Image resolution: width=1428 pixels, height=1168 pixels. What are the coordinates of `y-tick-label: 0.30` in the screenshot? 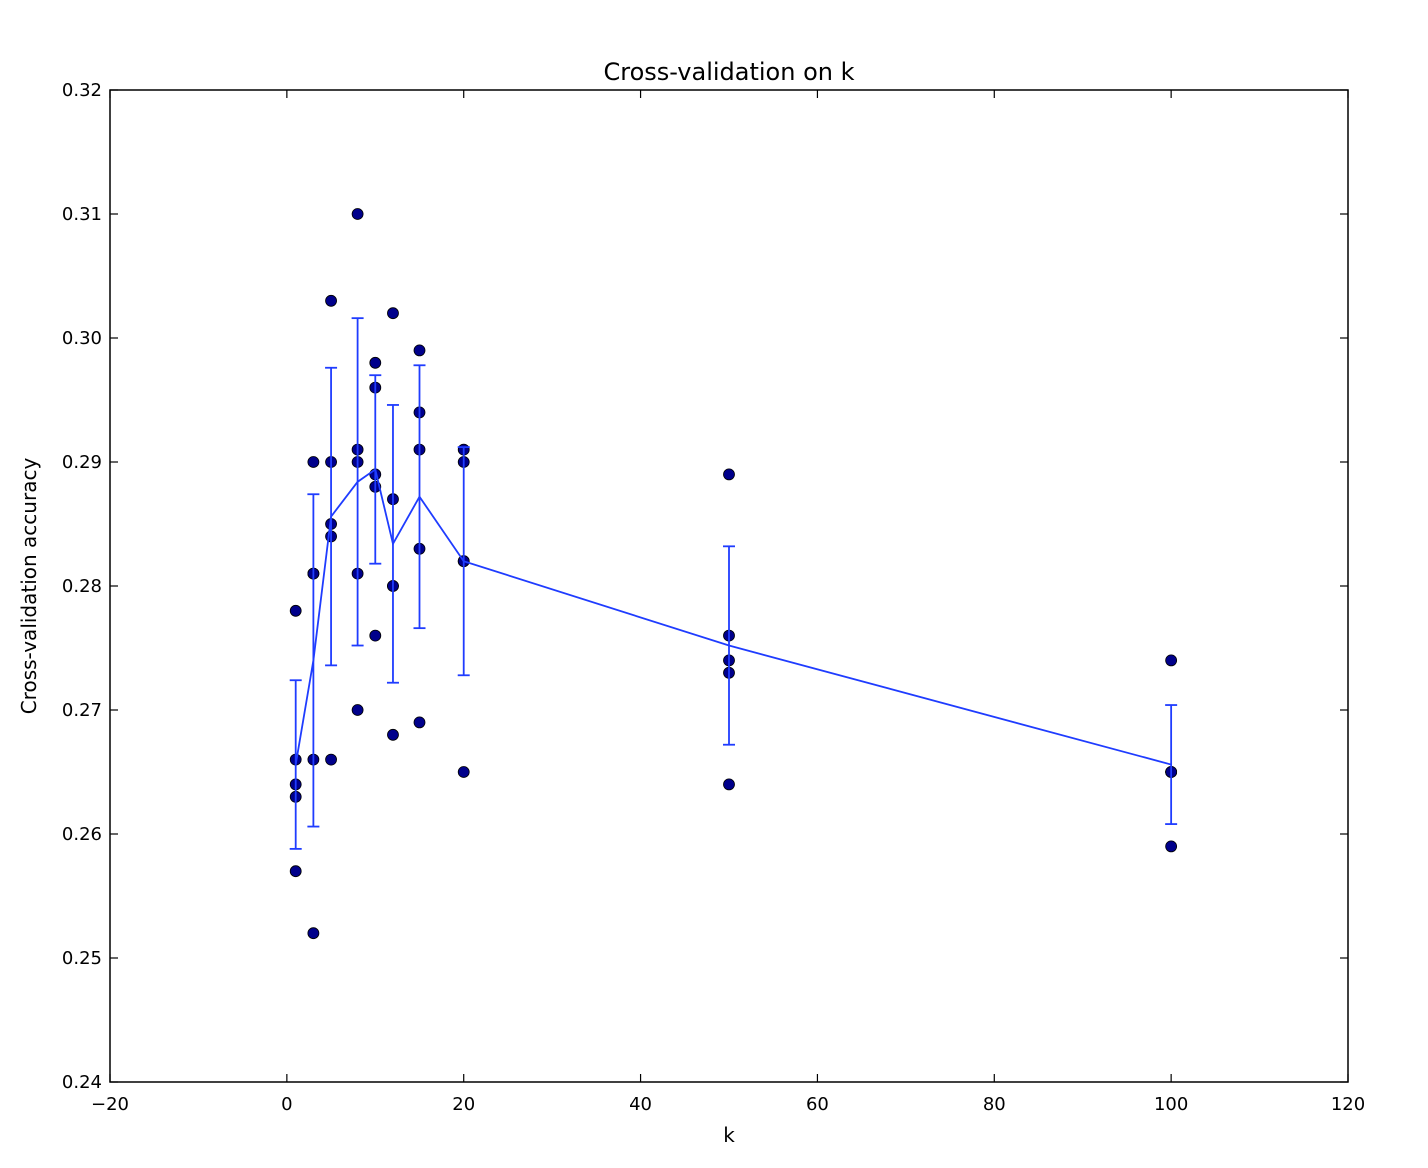 It's located at (82, 338).